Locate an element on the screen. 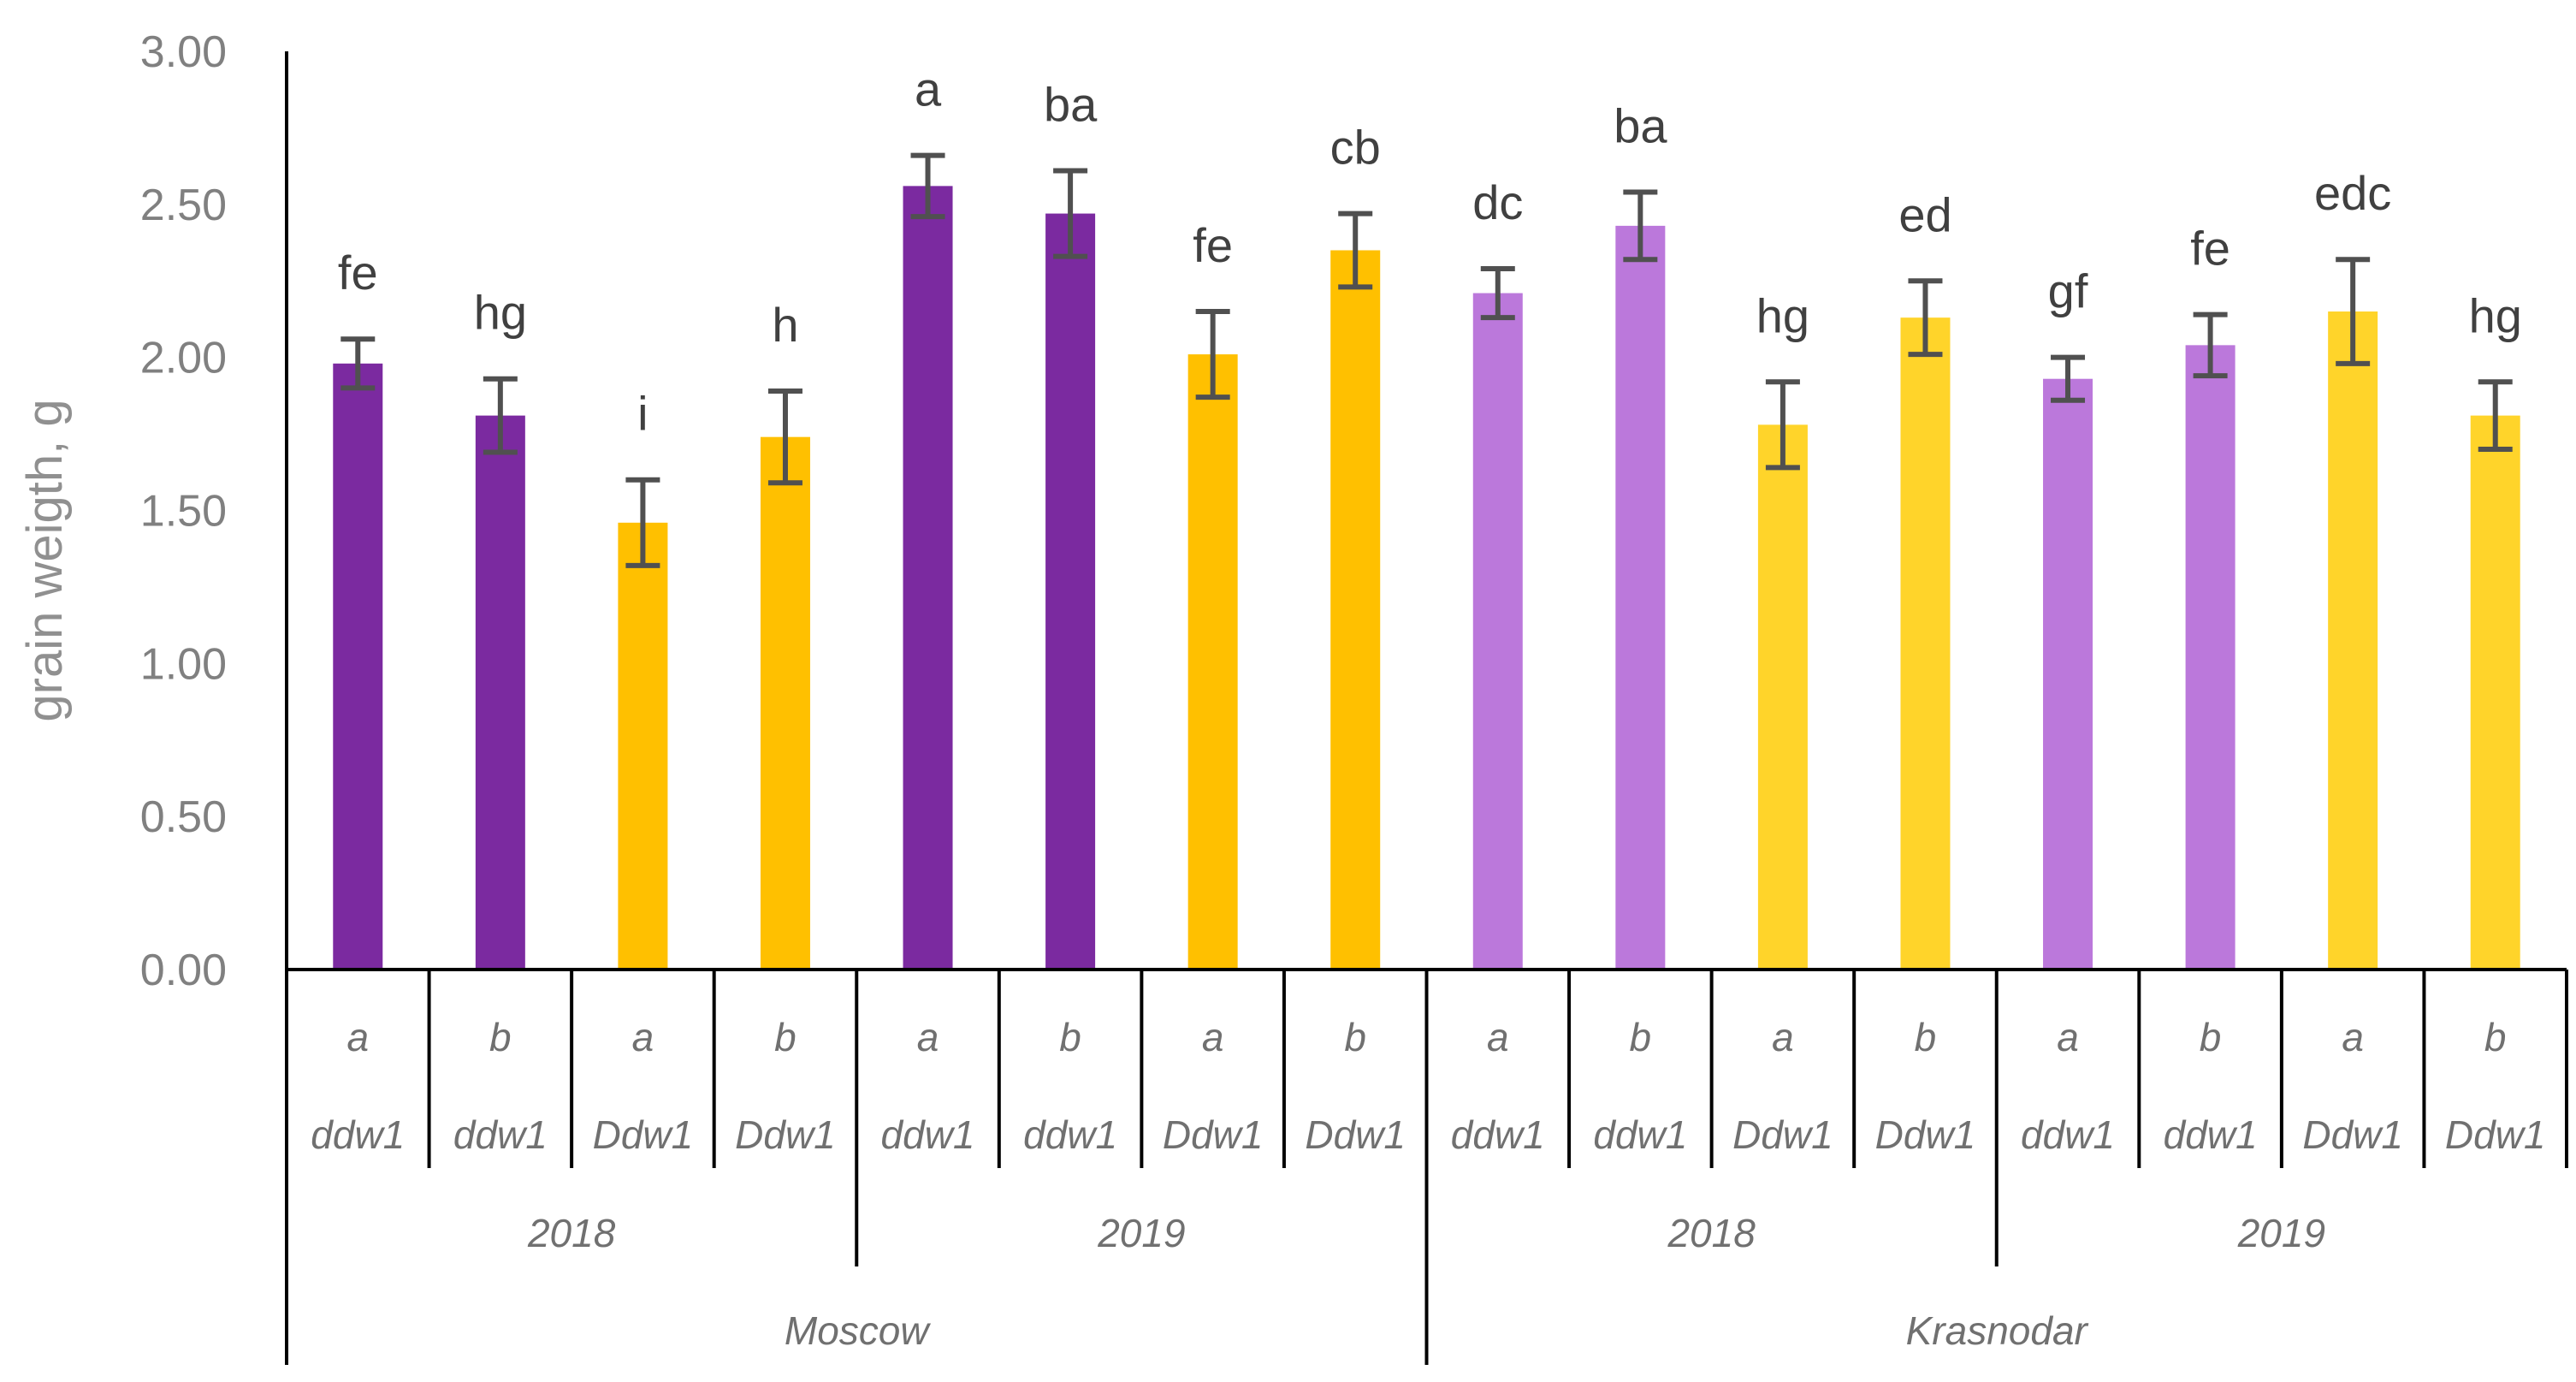 Image resolution: width=2576 pixels, height=1382 pixels. y-tick-label: 2.50 is located at coordinates (183, 206).